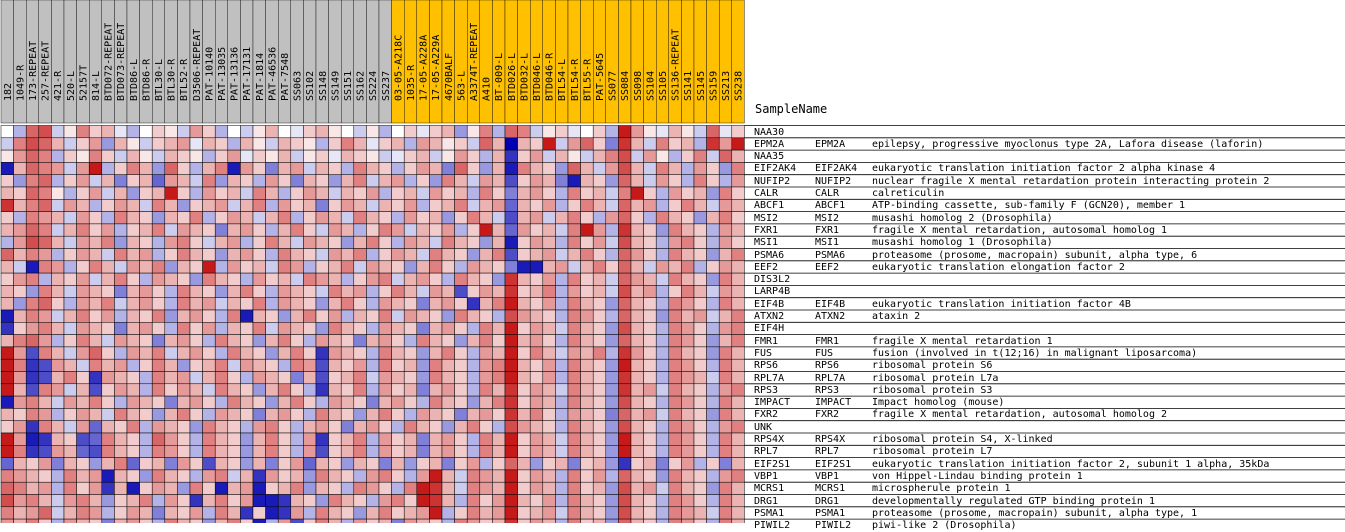 This screenshot has width=1345, height=532. Describe the element at coordinates (836, 169) in the screenshot. I see `row-symbol: EIF2AK4` at that location.